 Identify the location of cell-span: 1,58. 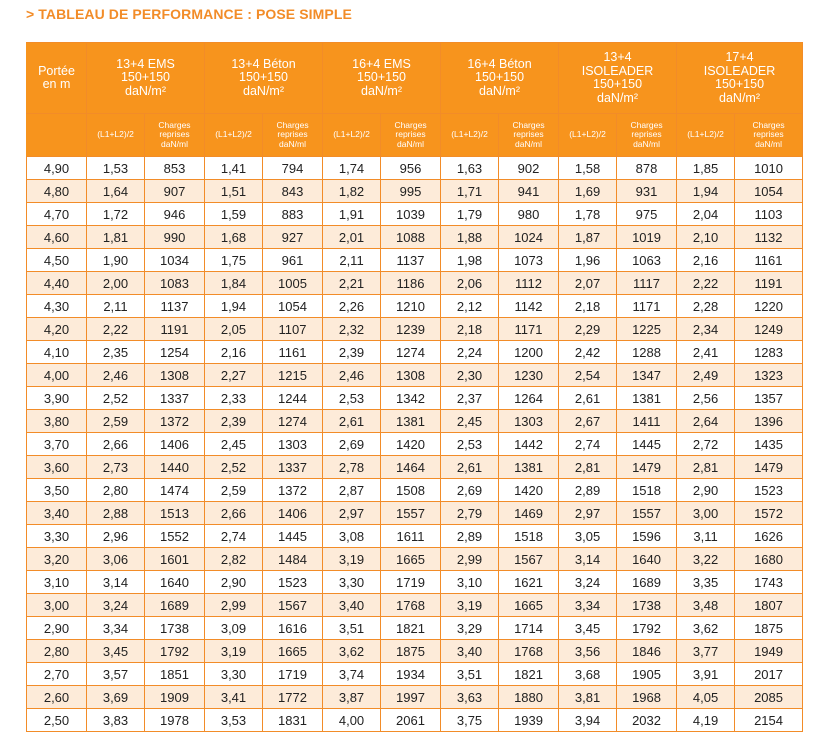
(588, 168).